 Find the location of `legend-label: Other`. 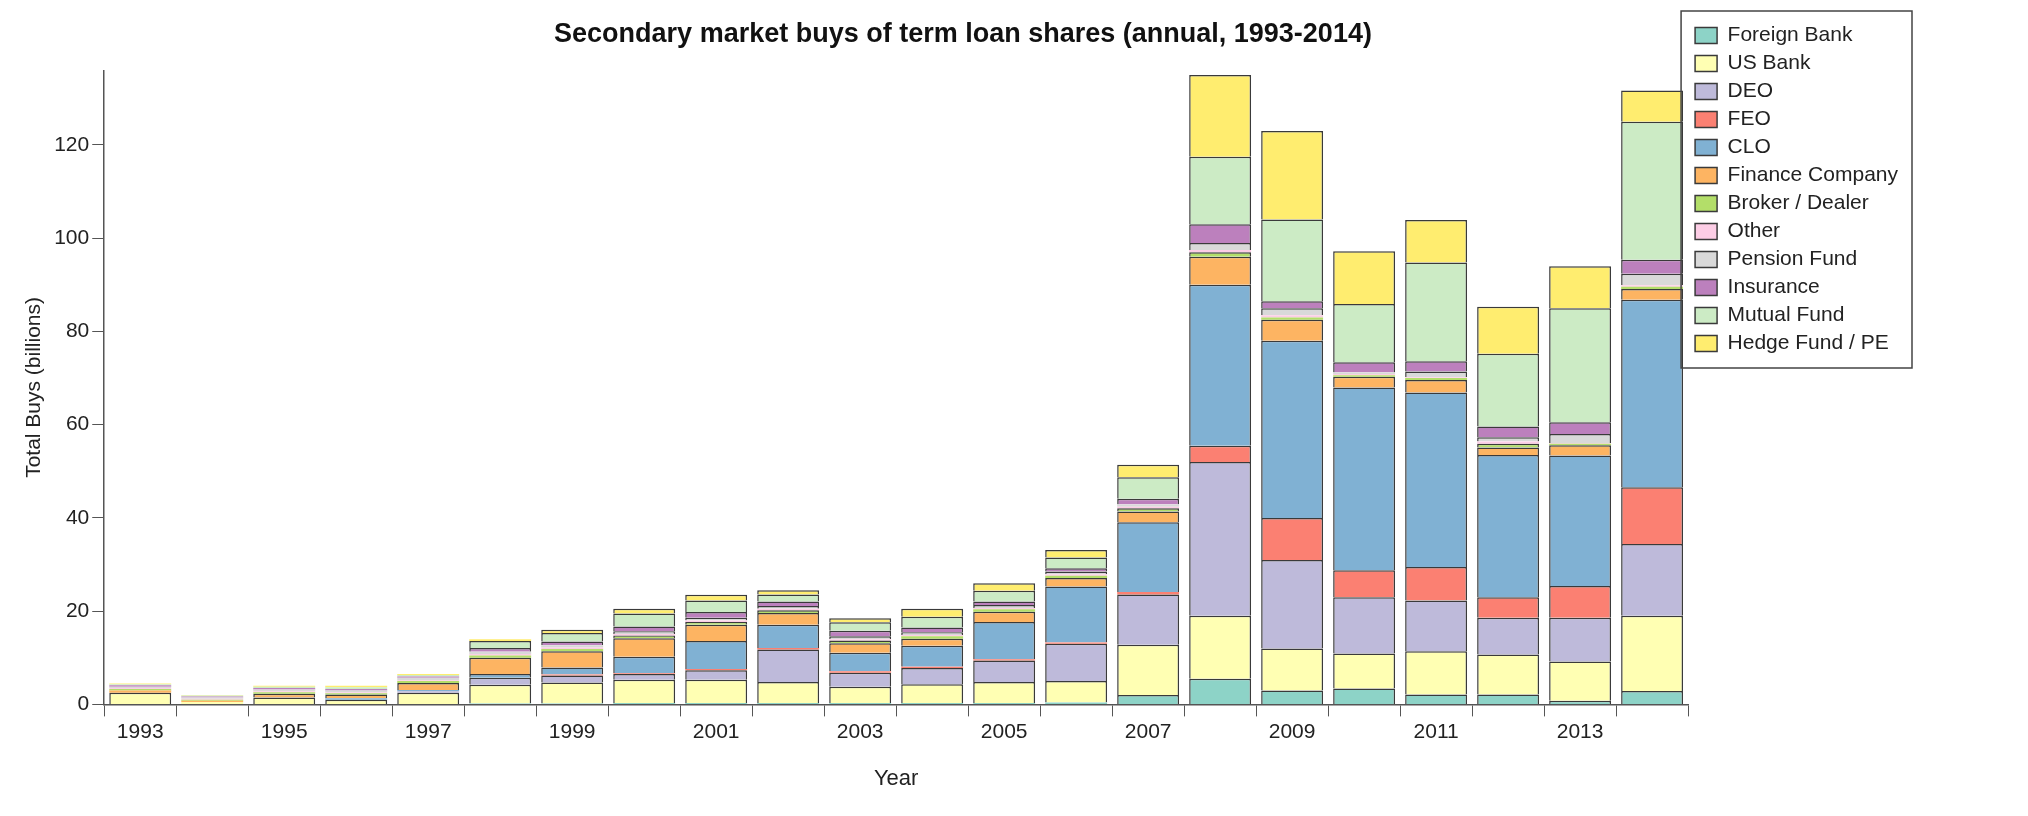

legend-label: Other is located at coordinates (1754, 230).